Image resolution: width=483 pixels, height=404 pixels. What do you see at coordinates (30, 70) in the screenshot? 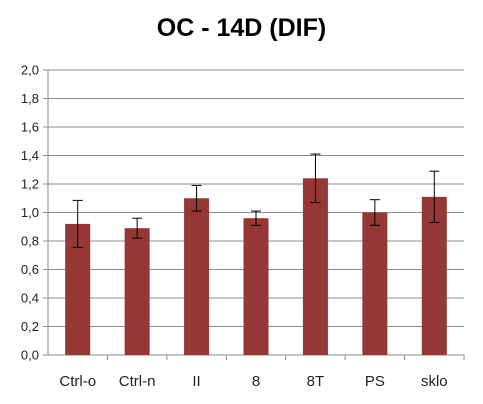
I see `y-tick-label: 2,0` at bounding box center [30, 70].